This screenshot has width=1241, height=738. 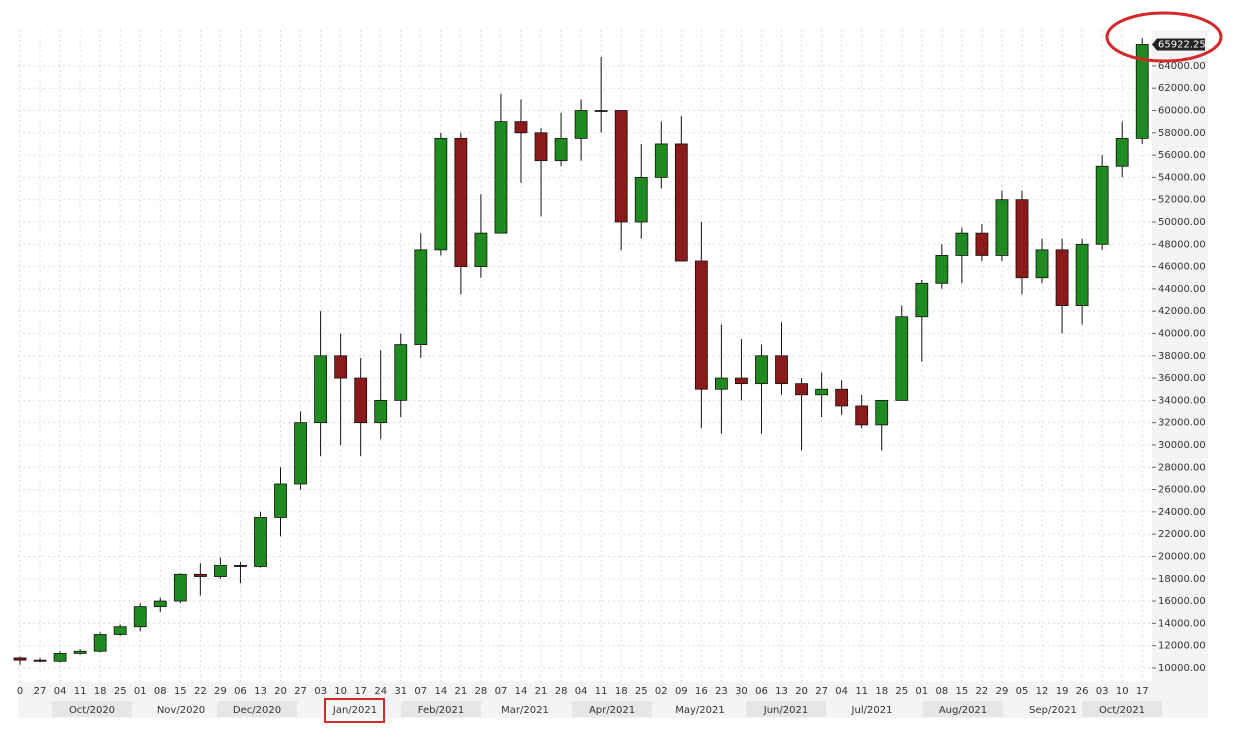 I want to click on x-tick-label: 20, so click(x=801, y=691).